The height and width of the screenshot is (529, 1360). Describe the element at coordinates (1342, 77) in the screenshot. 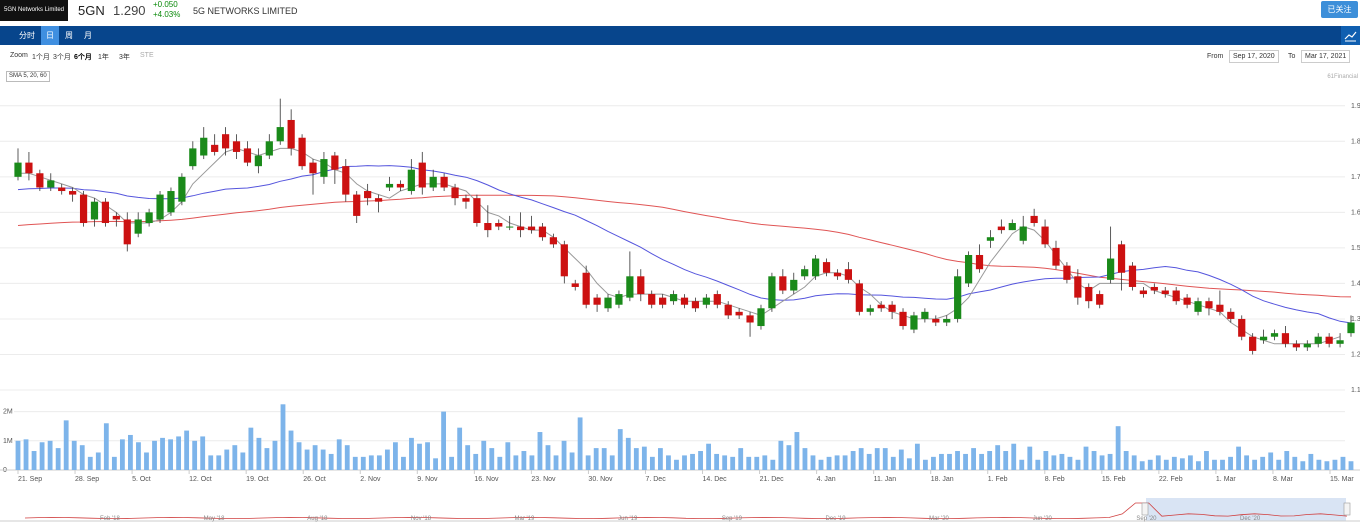

I see `brand-watermark: 61Financial` at that location.